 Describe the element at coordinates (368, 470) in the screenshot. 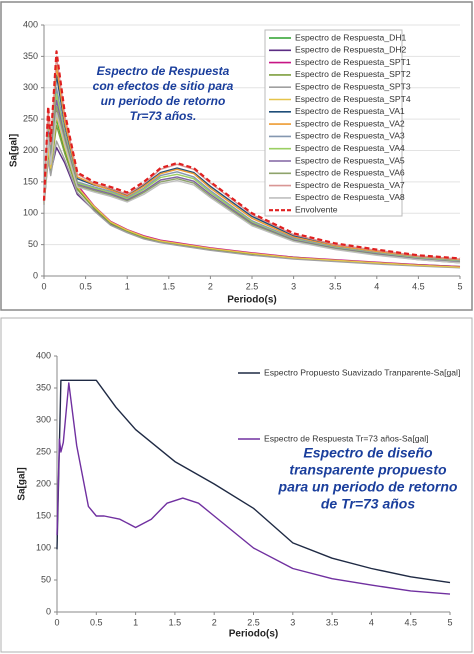

I see `annotation: transparente propuesto` at that location.